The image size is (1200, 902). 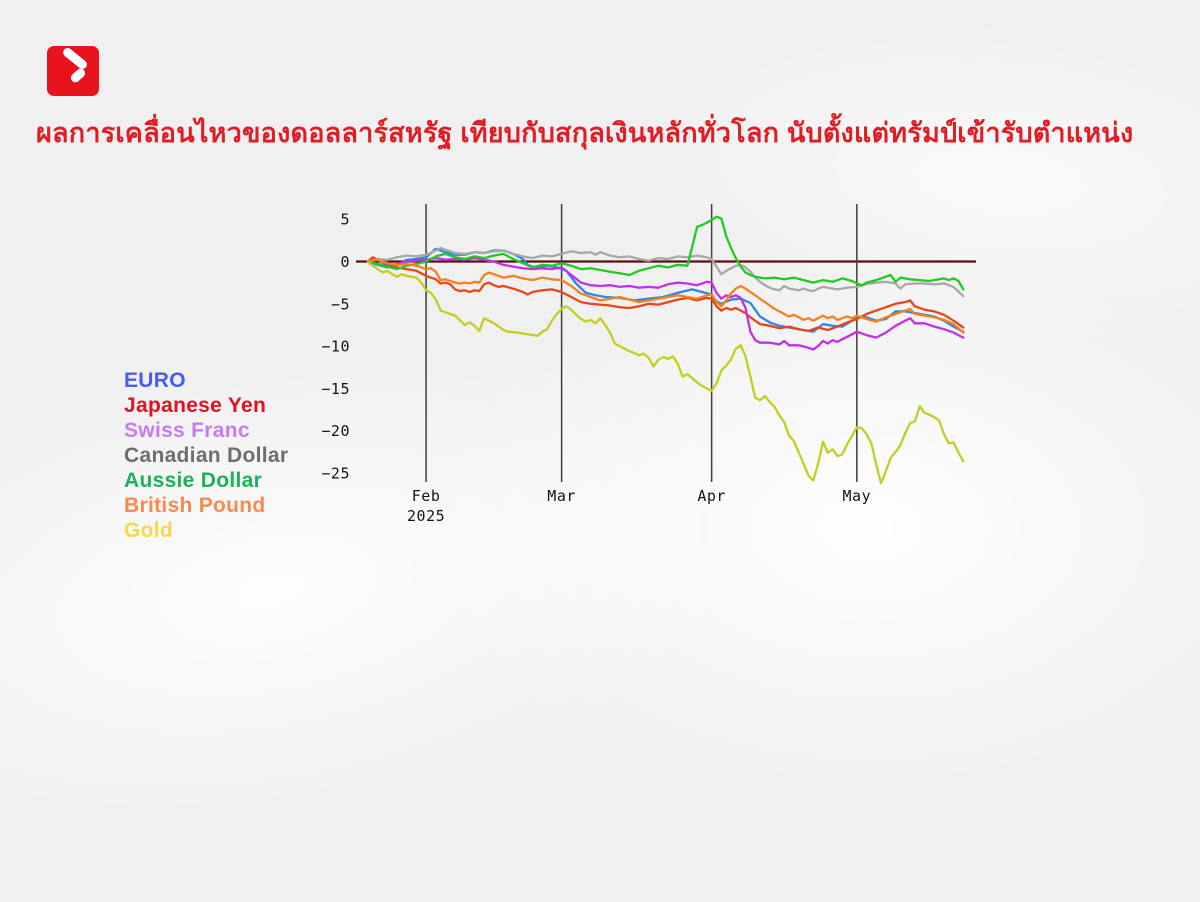 I want to click on horizontal-gridlines, so click(x=666, y=346).